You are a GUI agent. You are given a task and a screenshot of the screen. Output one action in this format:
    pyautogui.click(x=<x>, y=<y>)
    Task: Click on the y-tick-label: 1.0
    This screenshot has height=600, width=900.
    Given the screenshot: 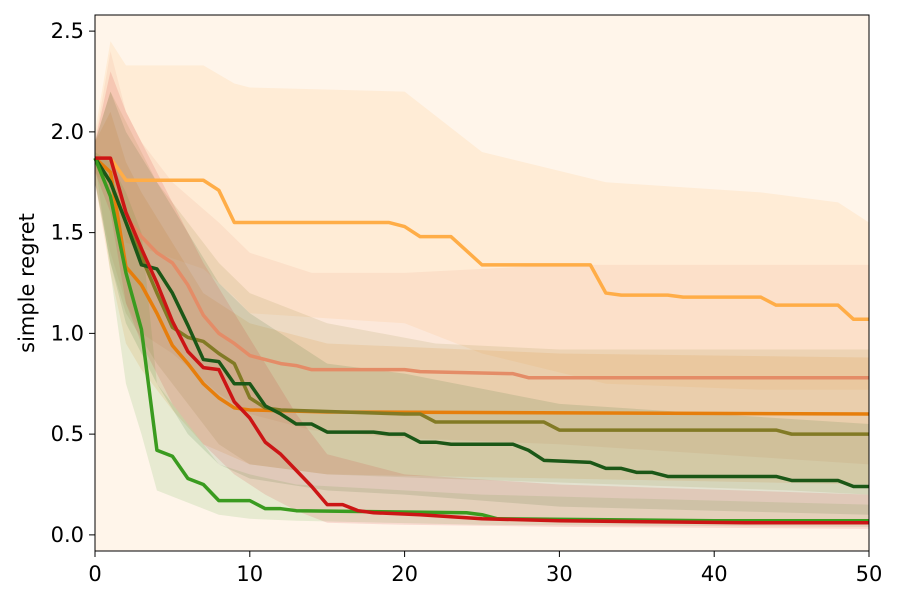 What is the action you would take?
    pyautogui.click(x=67, y=333)
    